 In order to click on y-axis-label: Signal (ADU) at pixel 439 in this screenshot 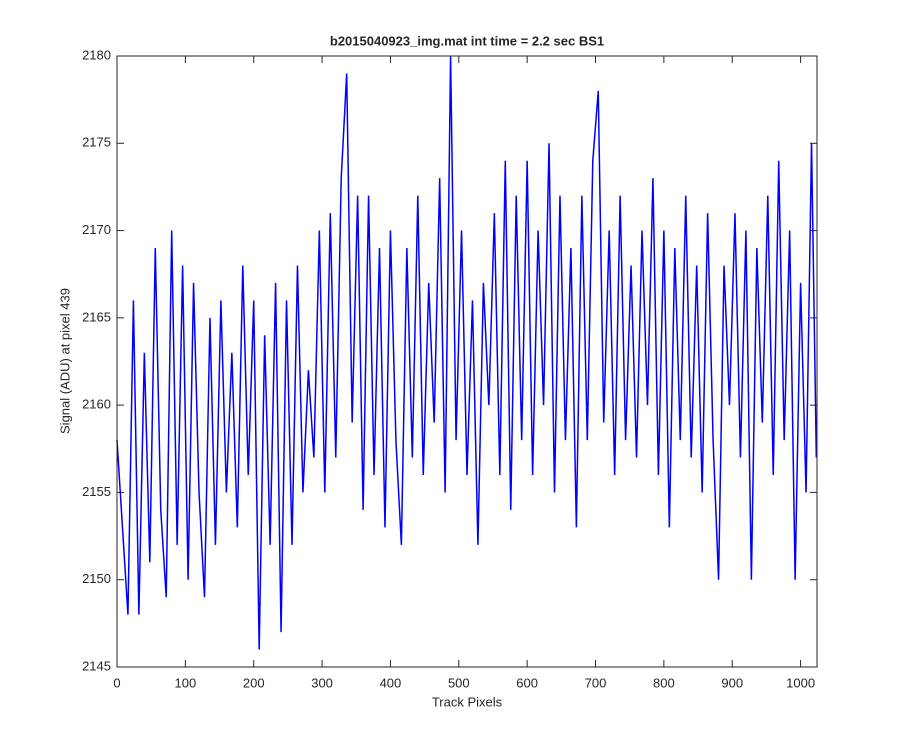, I will do `click(64, 361)`.